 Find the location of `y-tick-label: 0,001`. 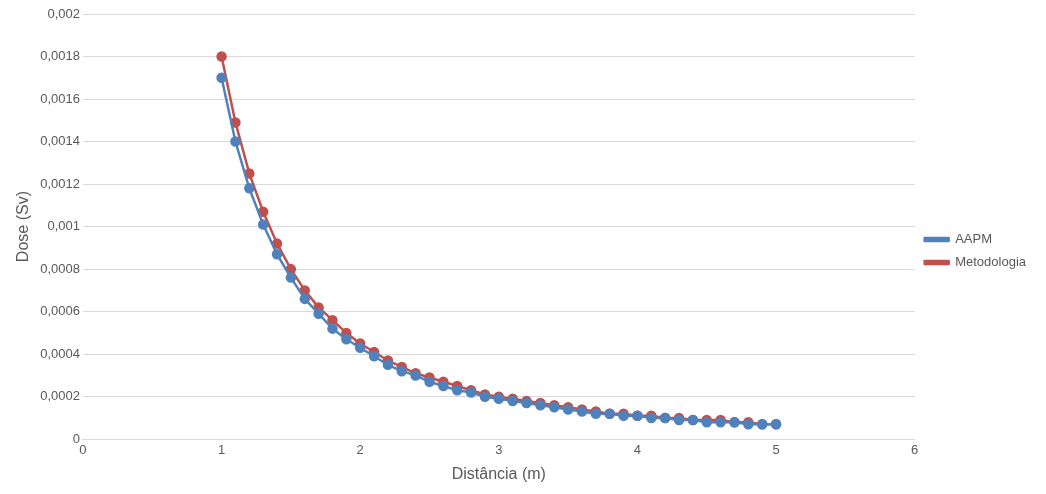

y-tick-label: 0,001 is located at coordinates (63, 226).